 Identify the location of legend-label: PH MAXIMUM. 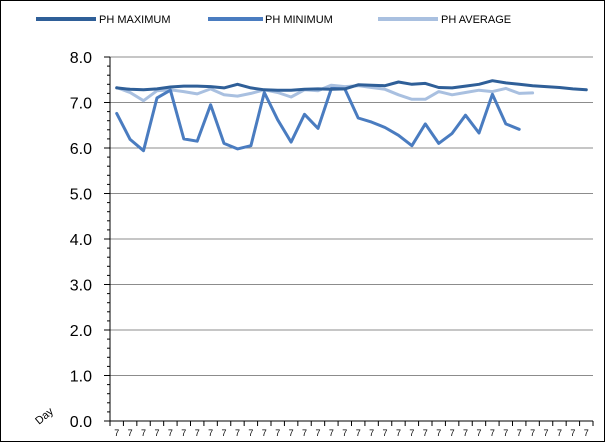
(135, 20).